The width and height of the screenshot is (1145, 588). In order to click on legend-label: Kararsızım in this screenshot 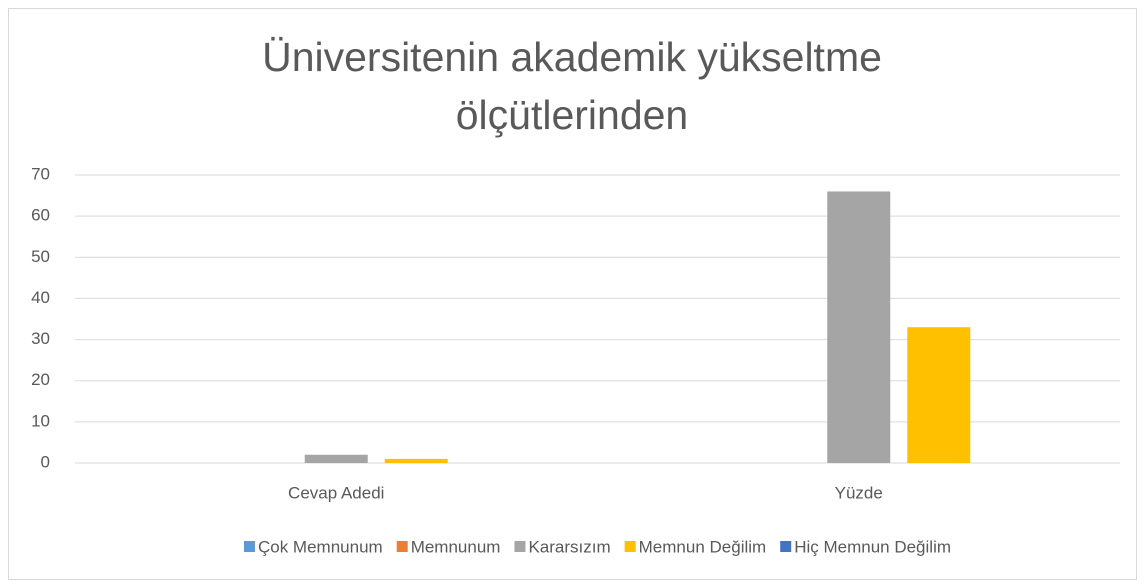, I will do `click(569, 546)`.